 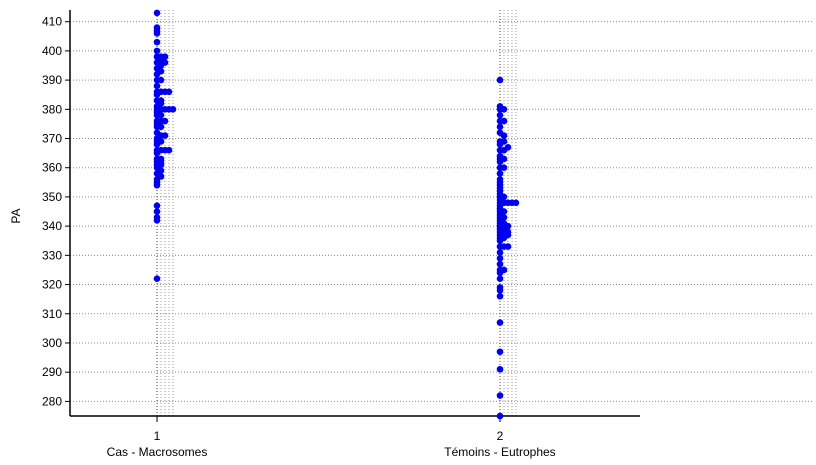 I want to click on y-tick-label-370: 370, so click(x=52, y=139).